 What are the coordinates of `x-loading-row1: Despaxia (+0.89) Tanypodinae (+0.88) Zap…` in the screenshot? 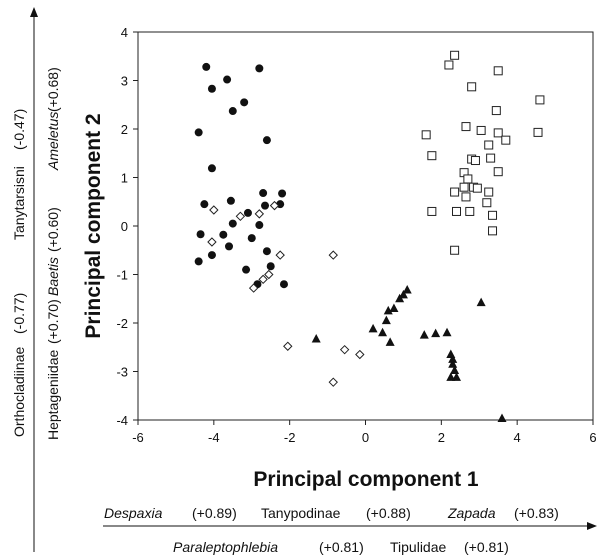 It's located at (331, 513).